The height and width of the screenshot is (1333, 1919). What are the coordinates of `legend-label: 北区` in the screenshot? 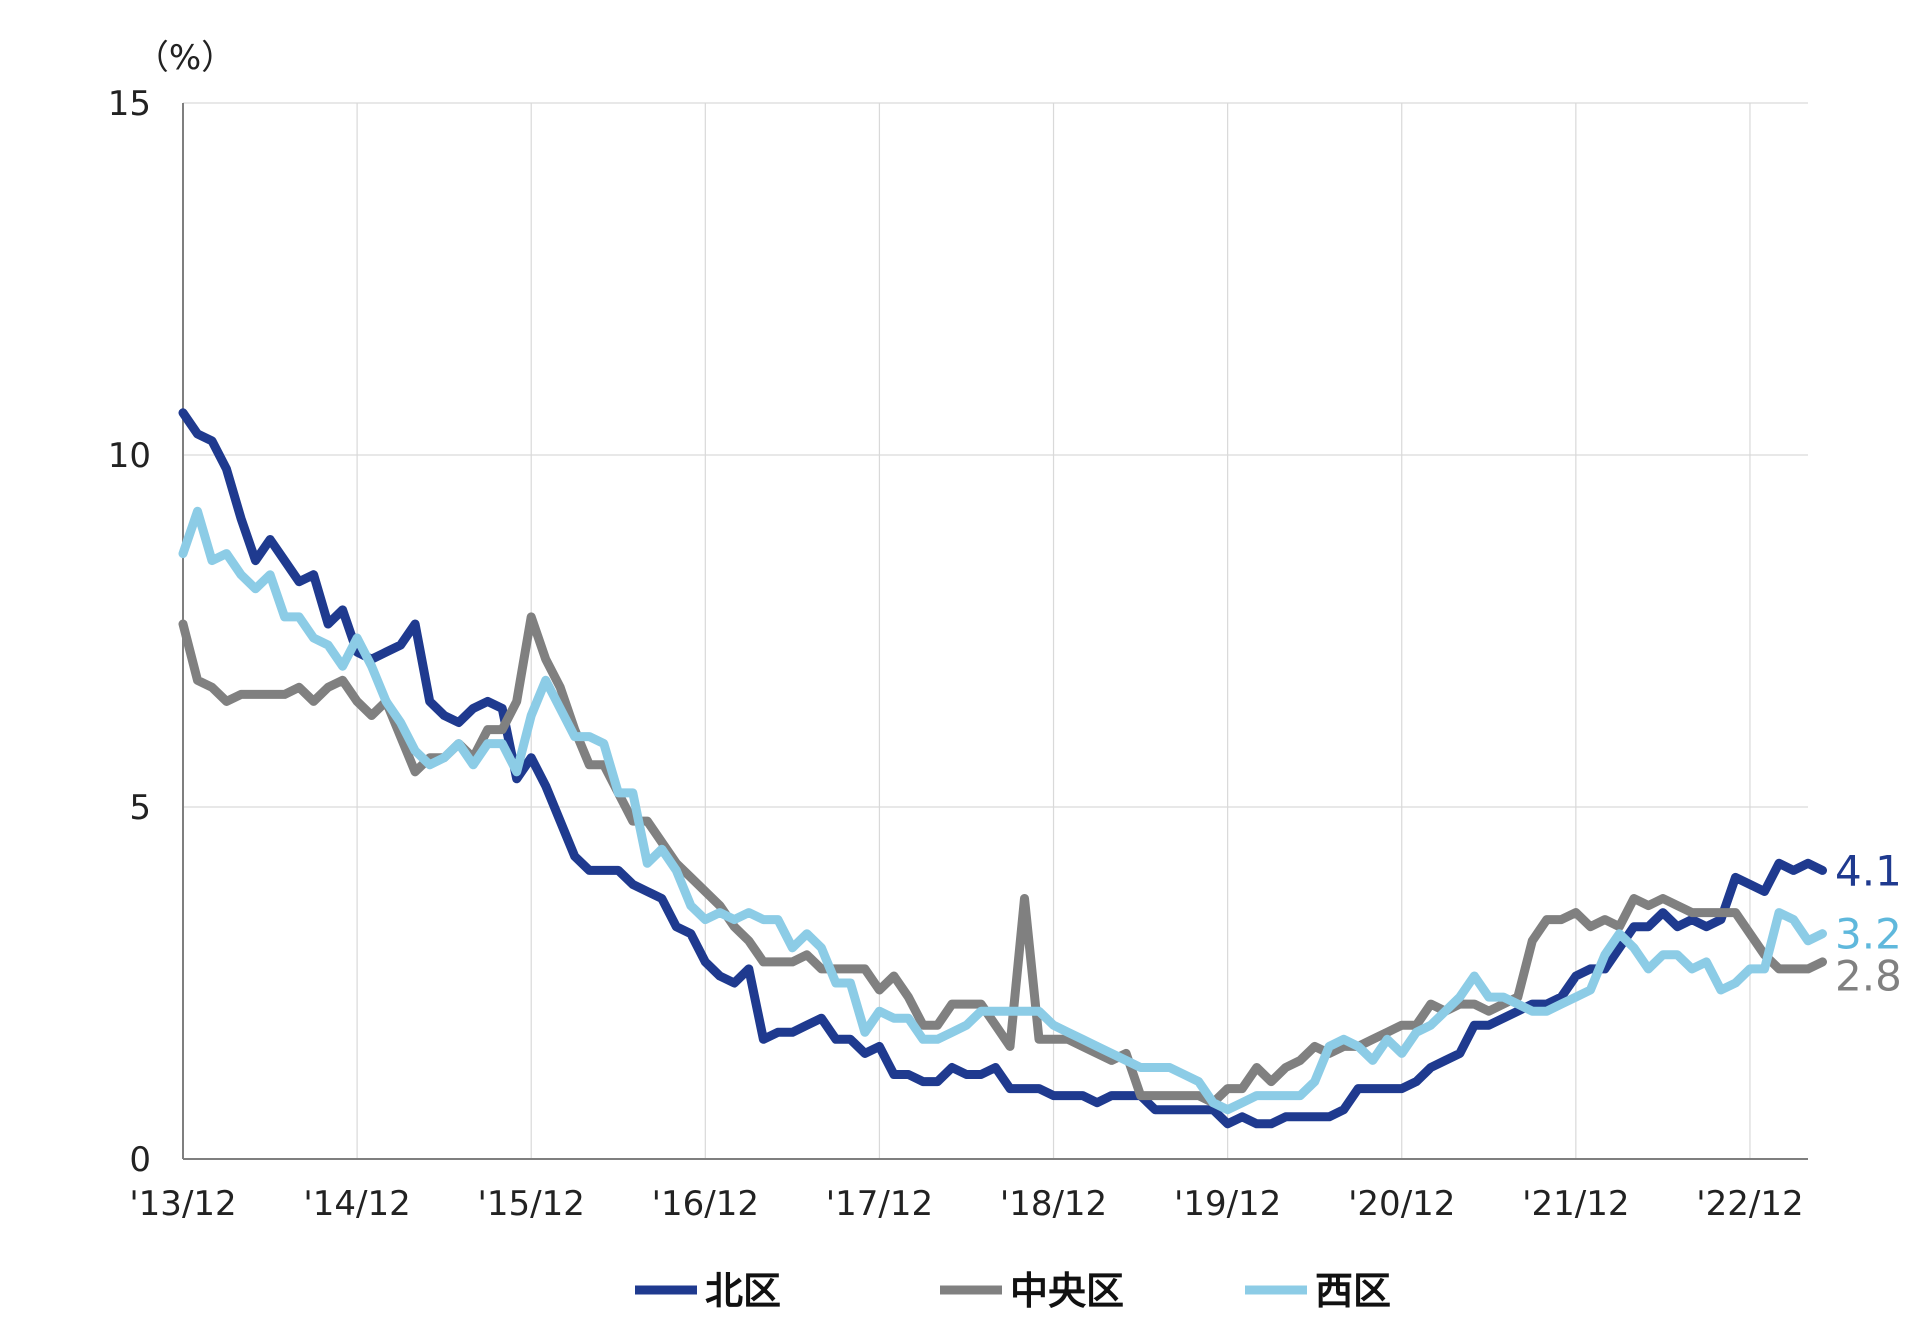 It's located at (743, 1291).